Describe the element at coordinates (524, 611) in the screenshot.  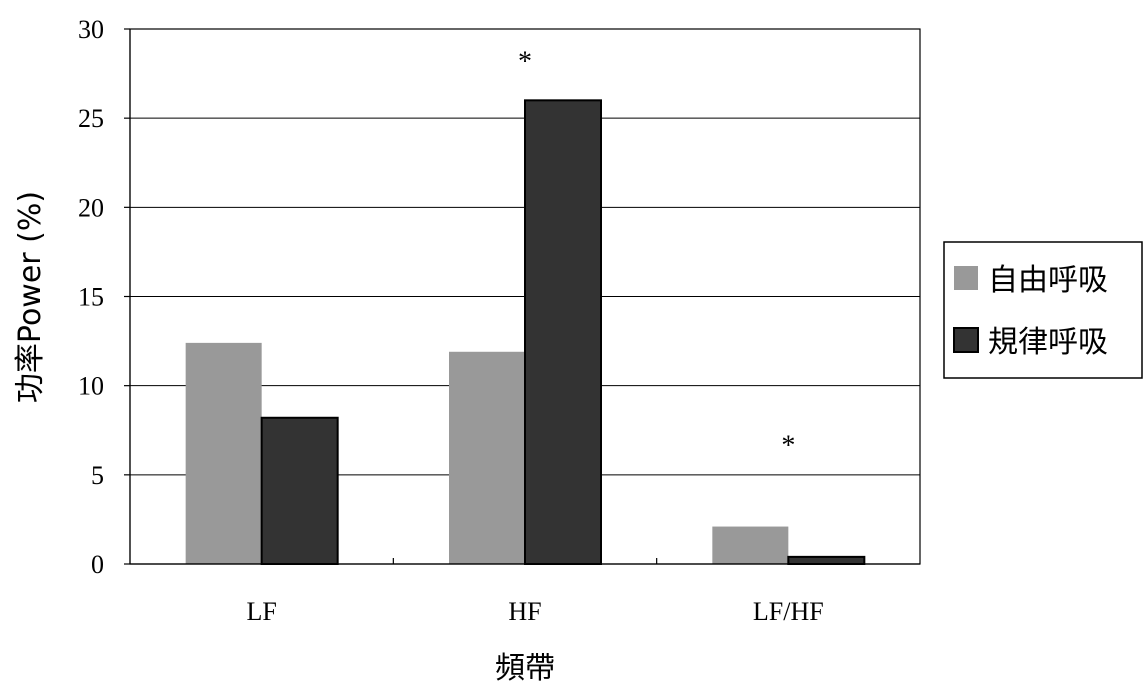
I see `x-tick-label: HF` at that location.